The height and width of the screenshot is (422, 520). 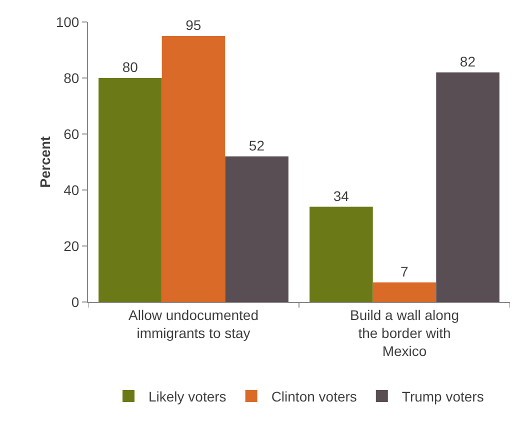 I want to click on x-tick-label: Build a wall along the border with Mexico, so click(x=404, y=333).